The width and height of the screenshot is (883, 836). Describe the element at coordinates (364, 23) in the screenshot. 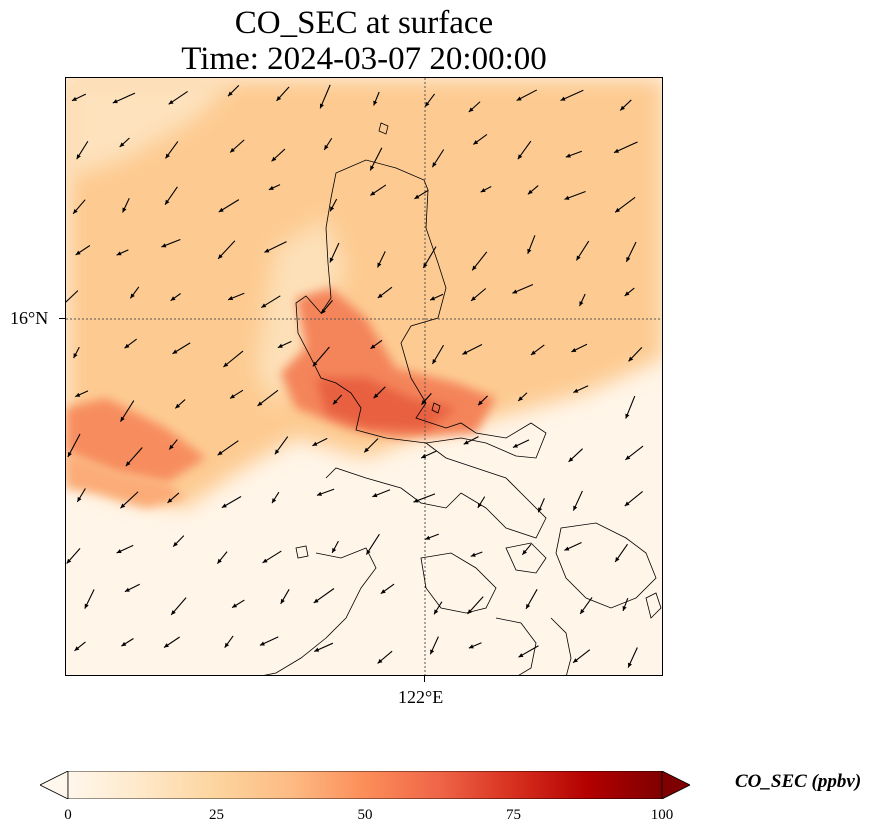

I see `plot-title-line1: CO_SEC at surface` at that location.